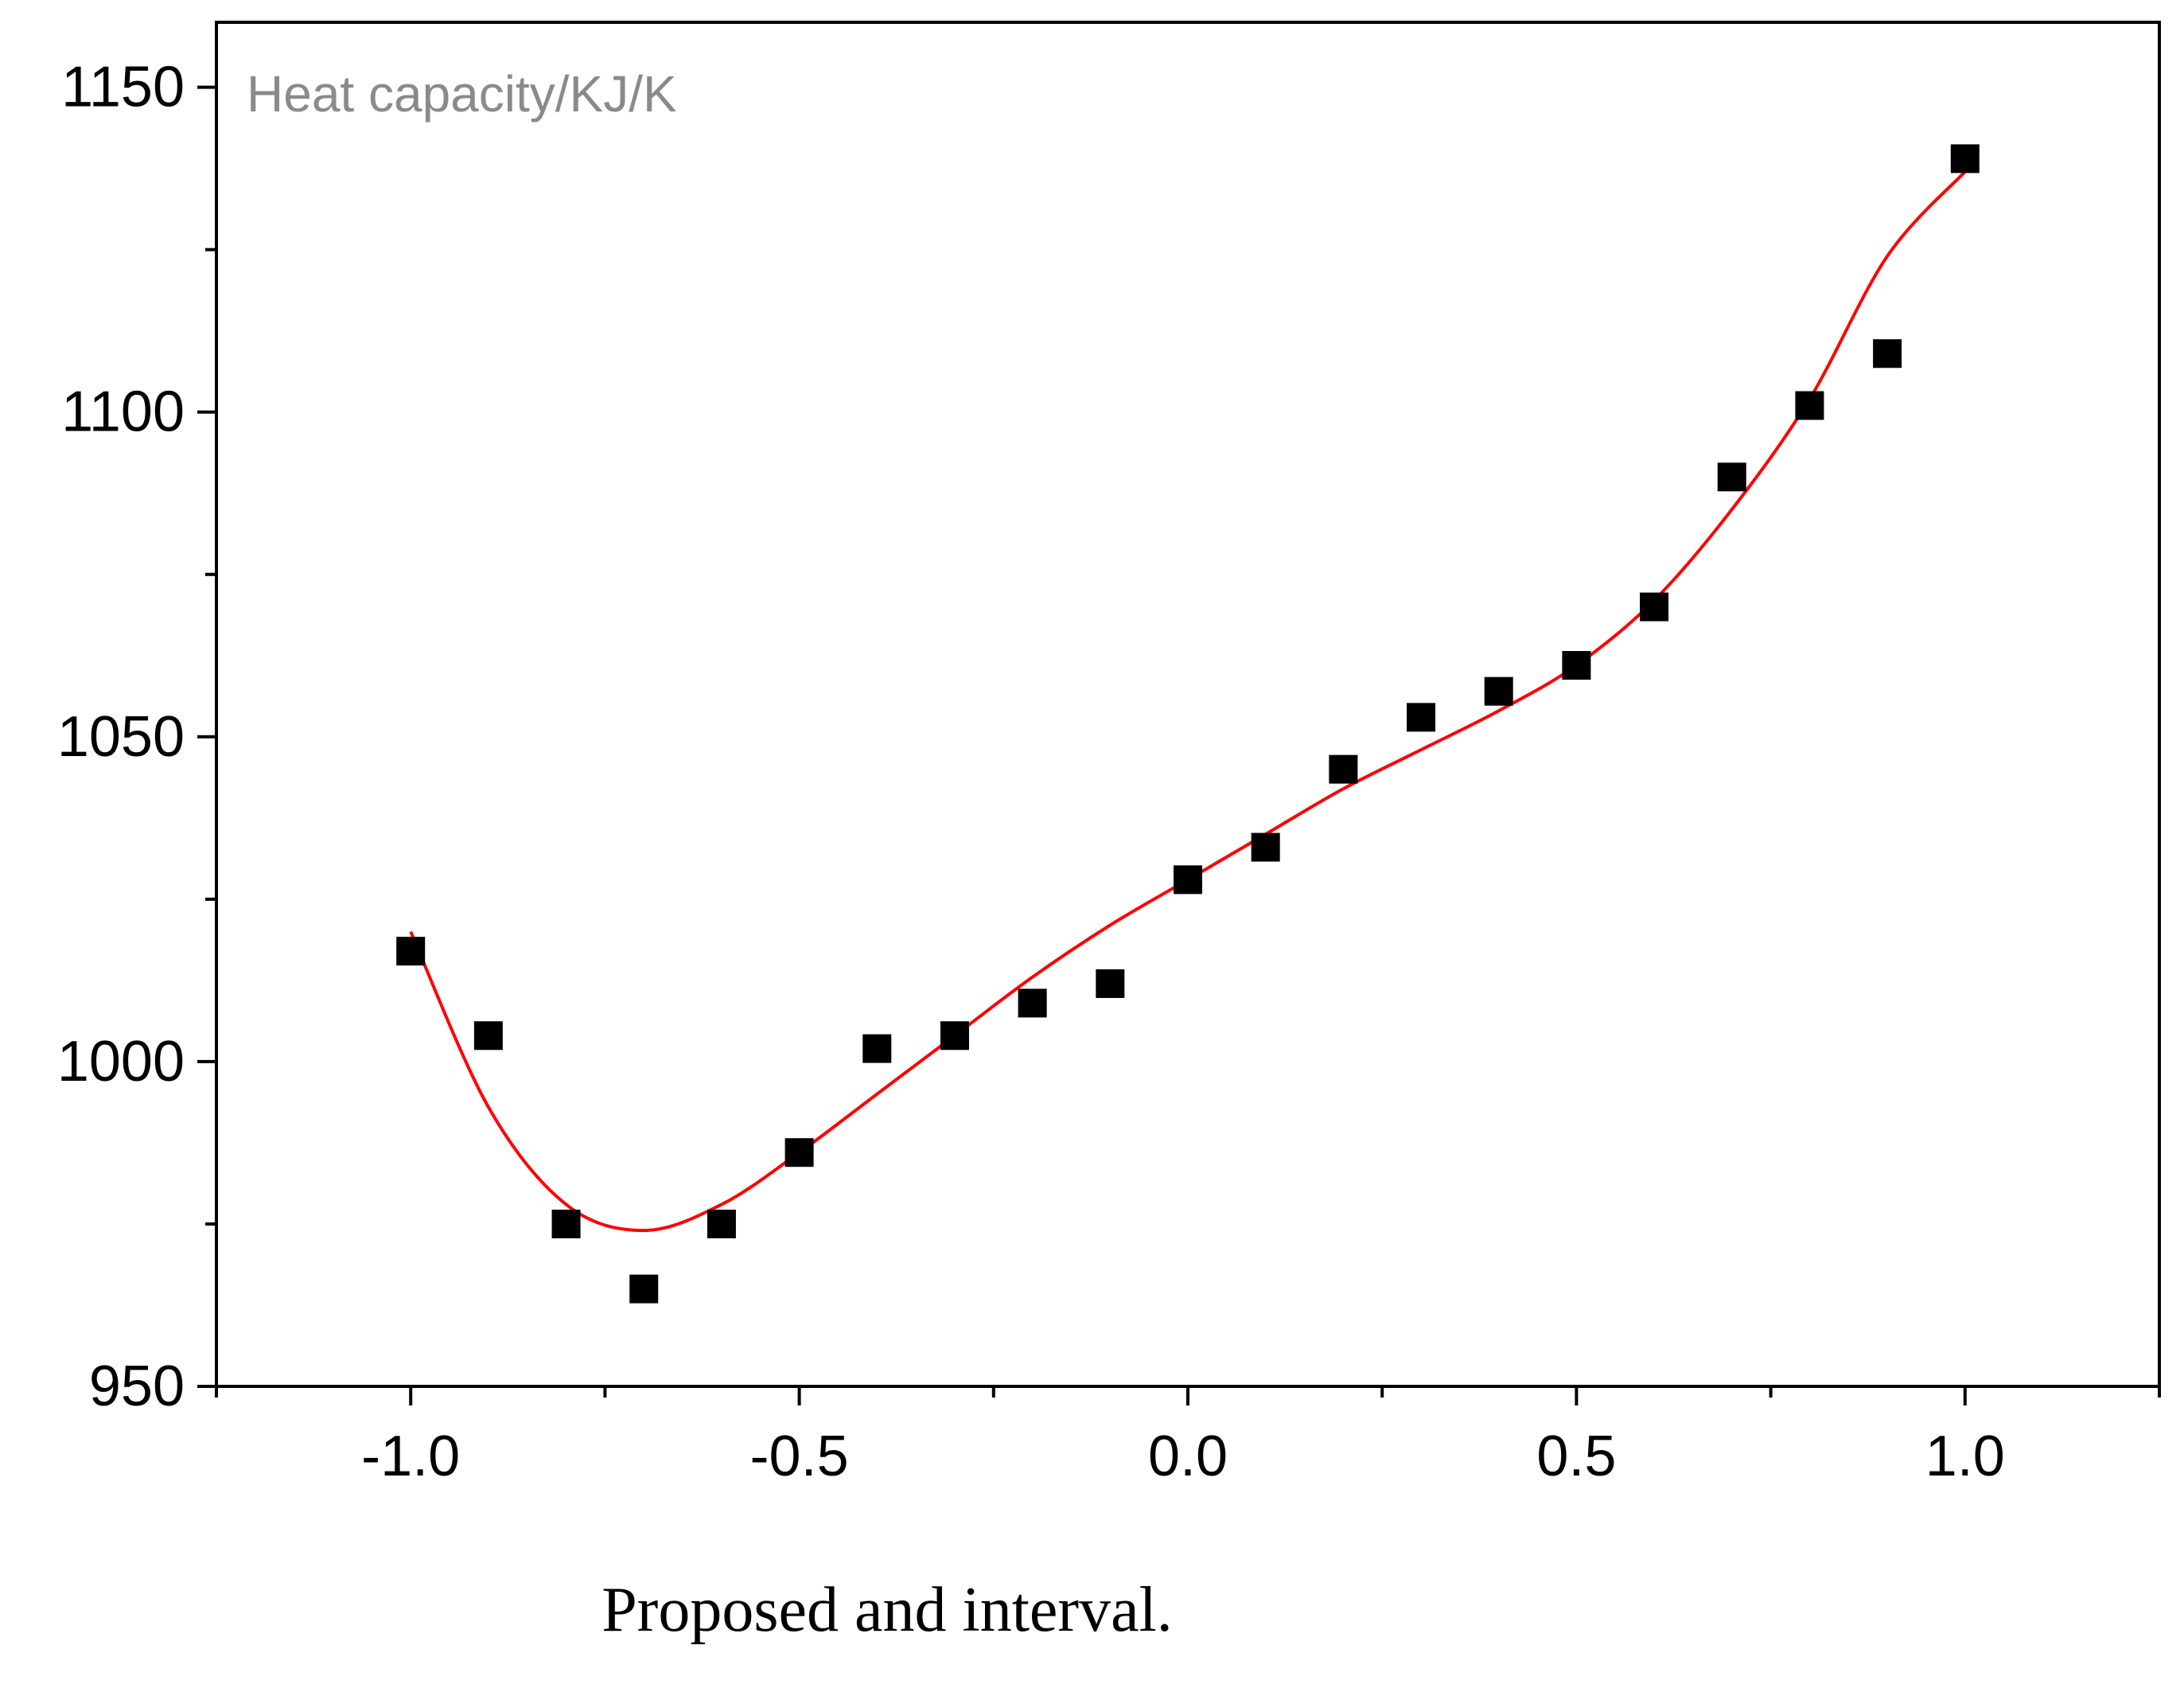 The width and height of the screenshot is (2184, 1688). What do you see at coordinates (121, 737) in the screenshot?
I see `y-tick-label: 1050` at bounding box center [121, 737].